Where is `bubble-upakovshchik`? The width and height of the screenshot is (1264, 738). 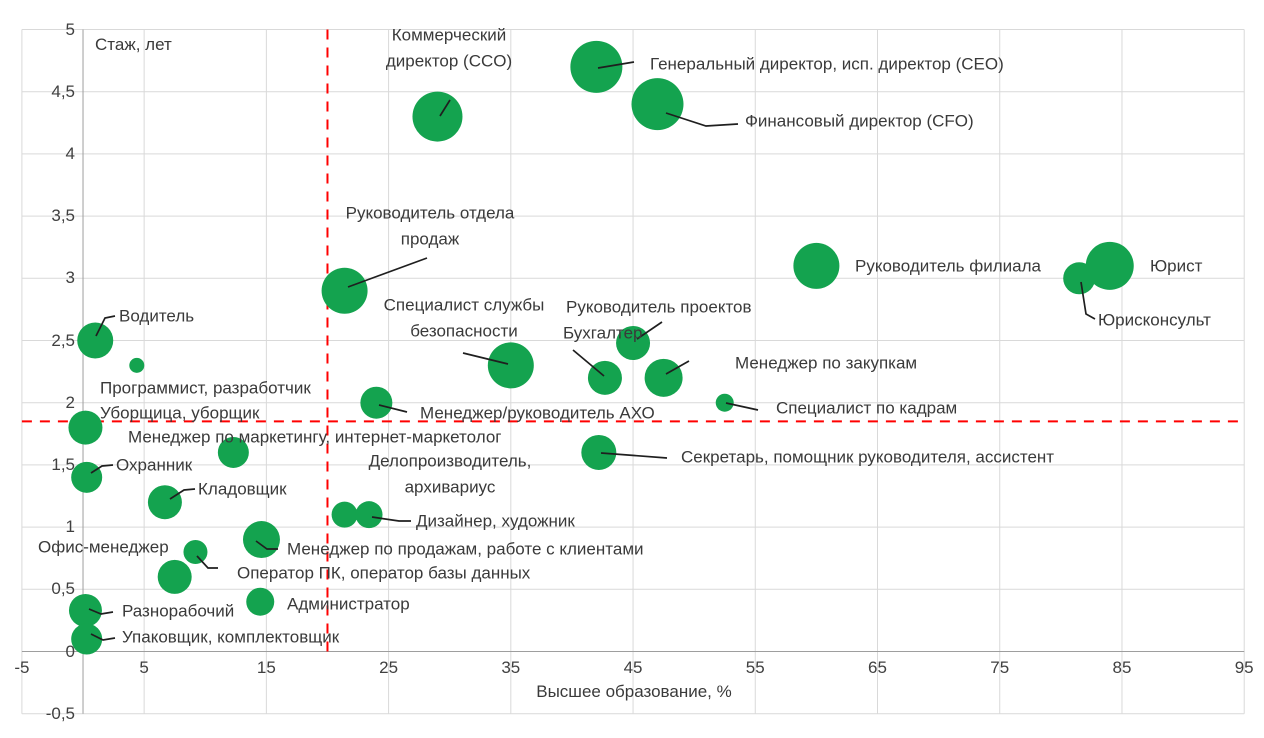 bubble-upakovshchik is located at coordinates (87, 639).